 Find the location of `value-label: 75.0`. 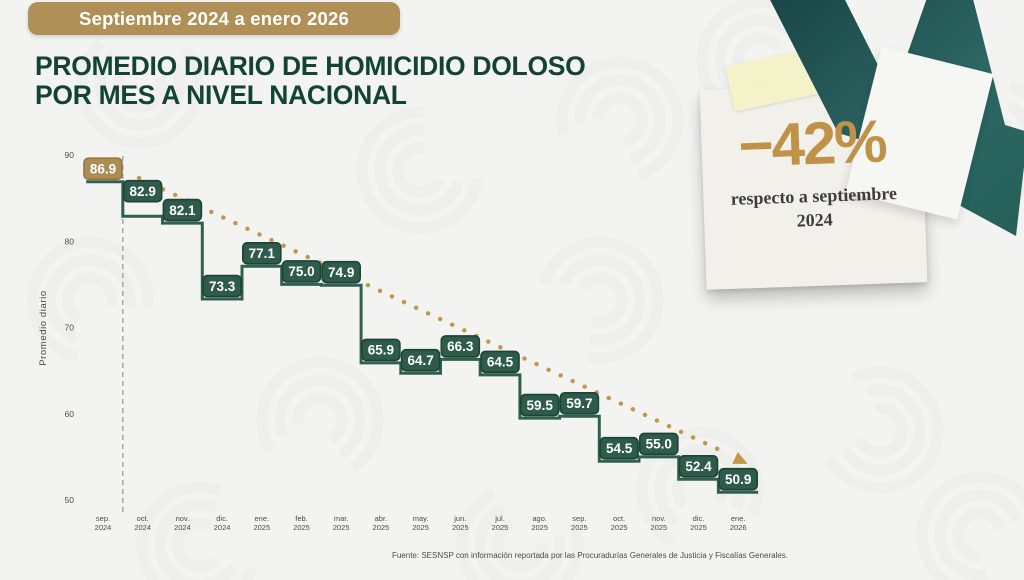

value-label: 75.0 is located at coordinates (301, 271).